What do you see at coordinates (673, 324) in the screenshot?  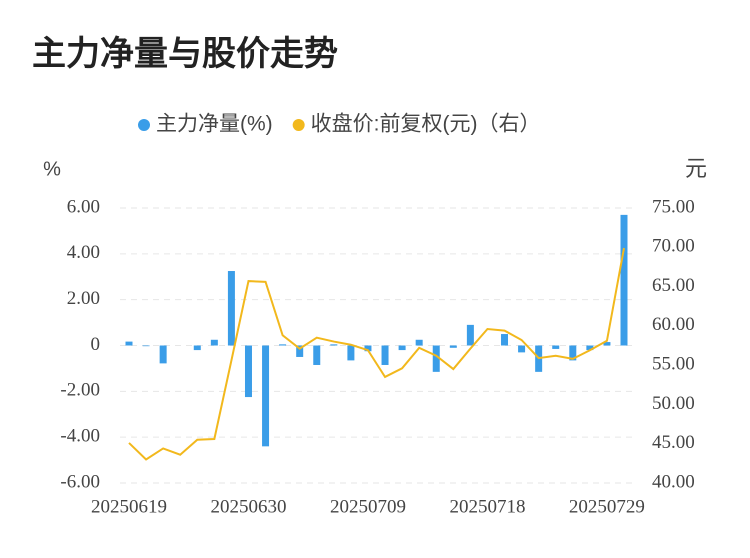 I see `y2-tick-label: 60.00` at bounding box center [673, 324].